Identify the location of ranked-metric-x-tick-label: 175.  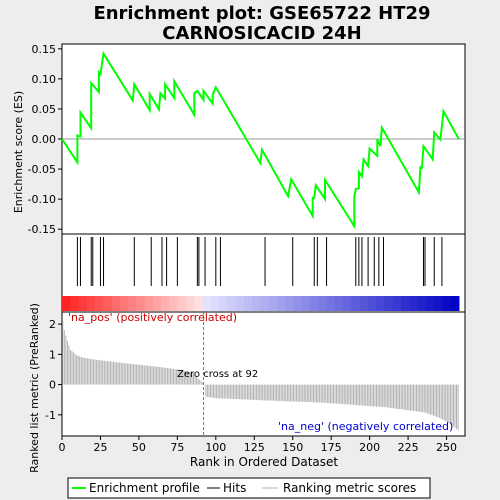
(331, 447).